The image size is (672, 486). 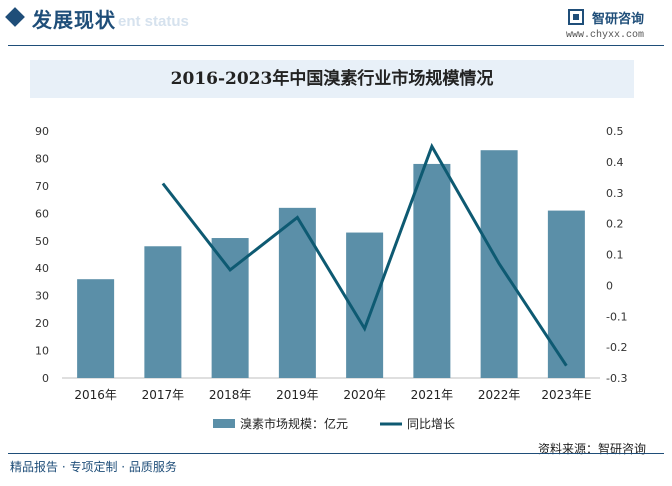 What do you see at coordinates (42, 351) in the screenshot?
I see `y-left-tick-label: 10` at bounding box center [42, 351].